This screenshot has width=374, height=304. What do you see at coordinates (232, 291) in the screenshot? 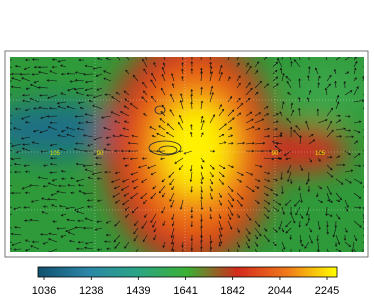
I see `colorbar-tick-label: 1842` at bounding box center [232, 291].